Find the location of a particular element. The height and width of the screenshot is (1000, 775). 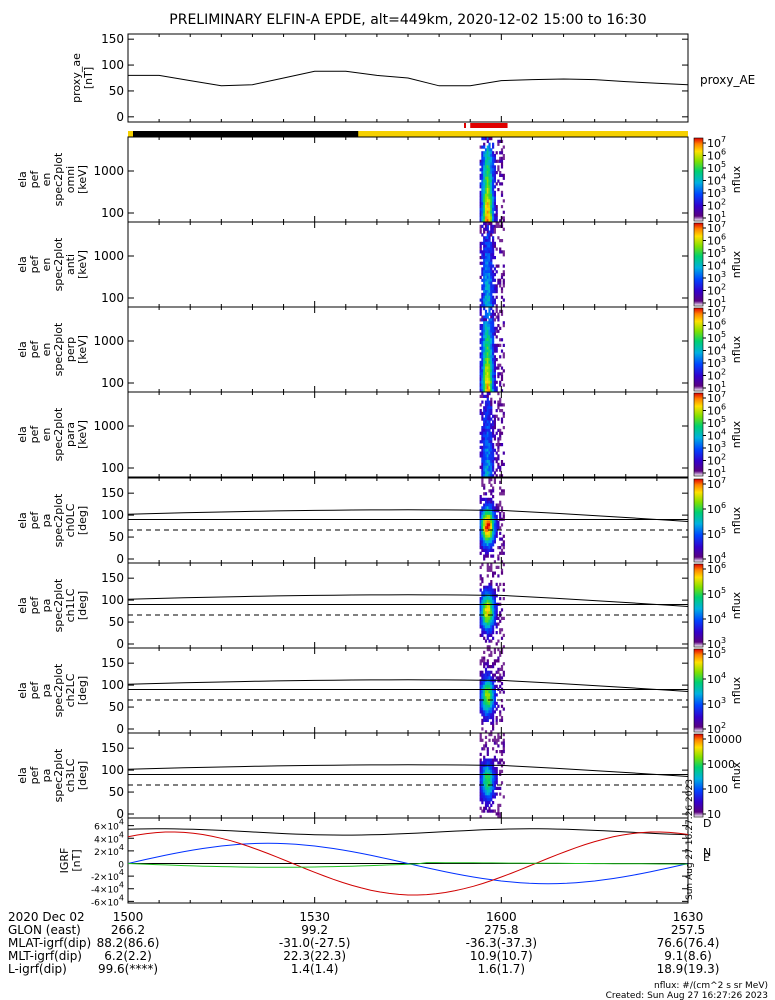

colorbar-tick-label: 10³ is located at coordinates (716, 362).